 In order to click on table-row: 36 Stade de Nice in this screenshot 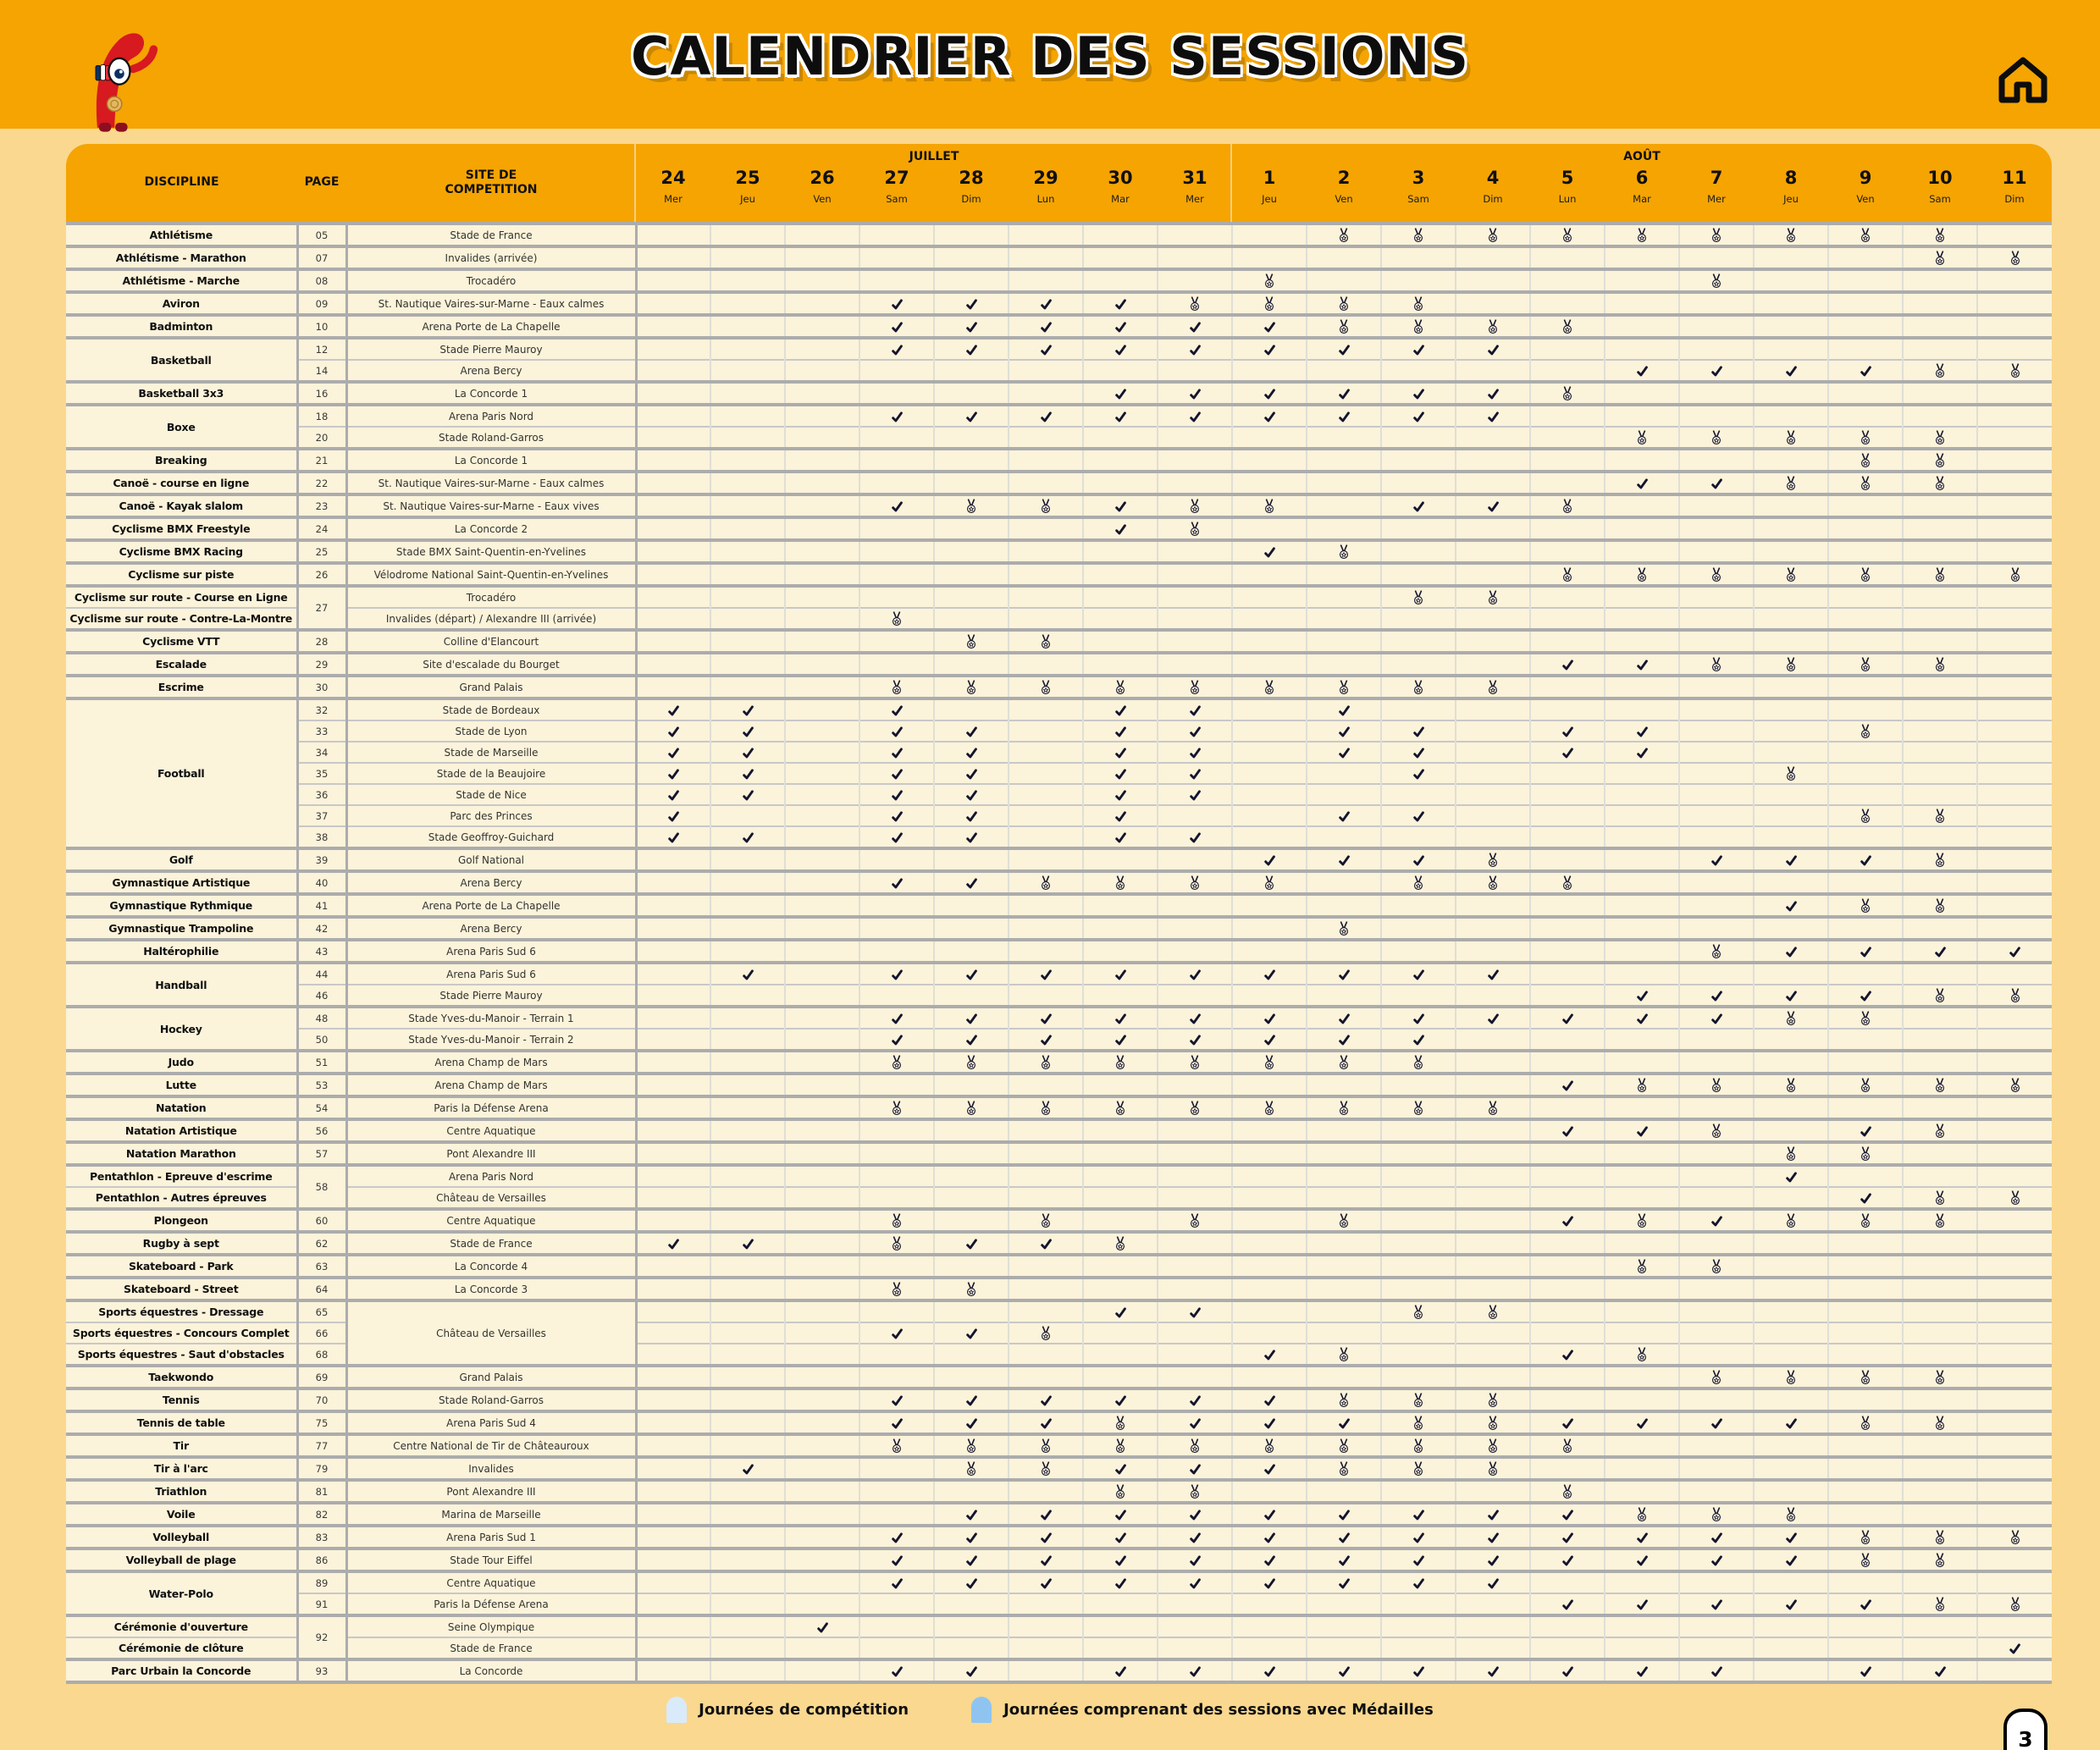, I will do `click(1059, 794)`.